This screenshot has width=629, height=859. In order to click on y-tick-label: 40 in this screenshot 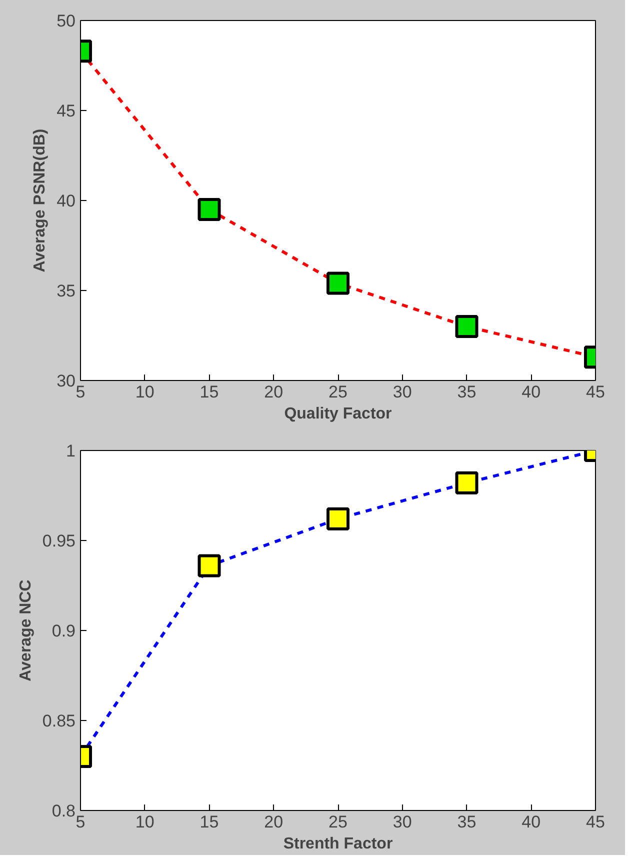, I will do `click(66, 201)`.